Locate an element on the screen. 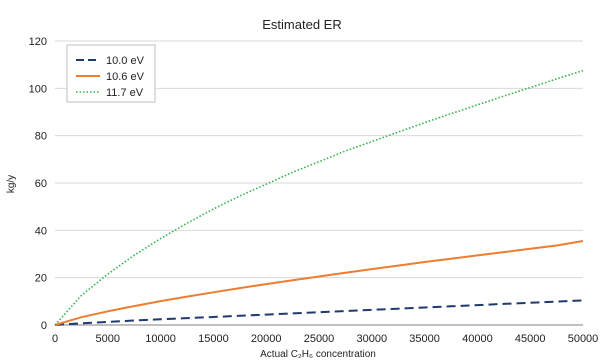 The image size is (601, 360). y-tick-label: 80 is located at coordinates (41, 137).